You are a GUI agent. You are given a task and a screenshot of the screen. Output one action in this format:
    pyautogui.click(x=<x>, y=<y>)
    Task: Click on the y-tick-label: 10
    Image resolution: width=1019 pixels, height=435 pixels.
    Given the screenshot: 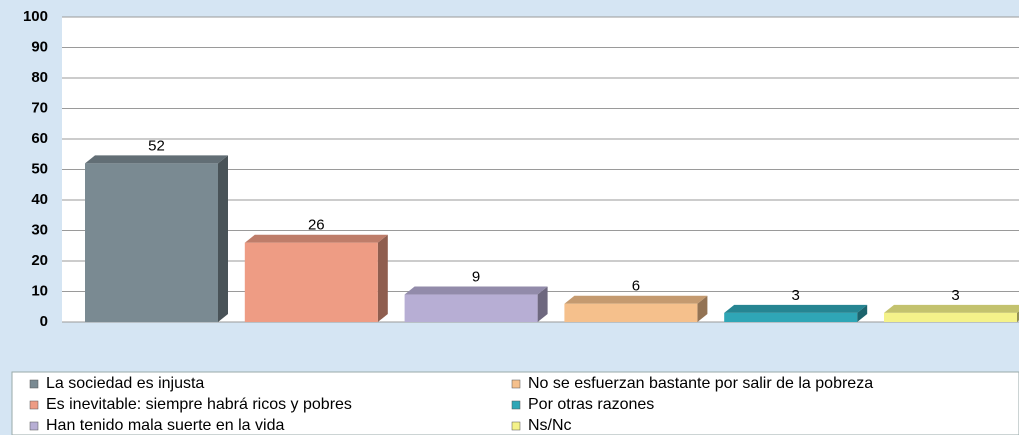 What is the action you would take?
    pyautogui.click(x=39, y=290)
    